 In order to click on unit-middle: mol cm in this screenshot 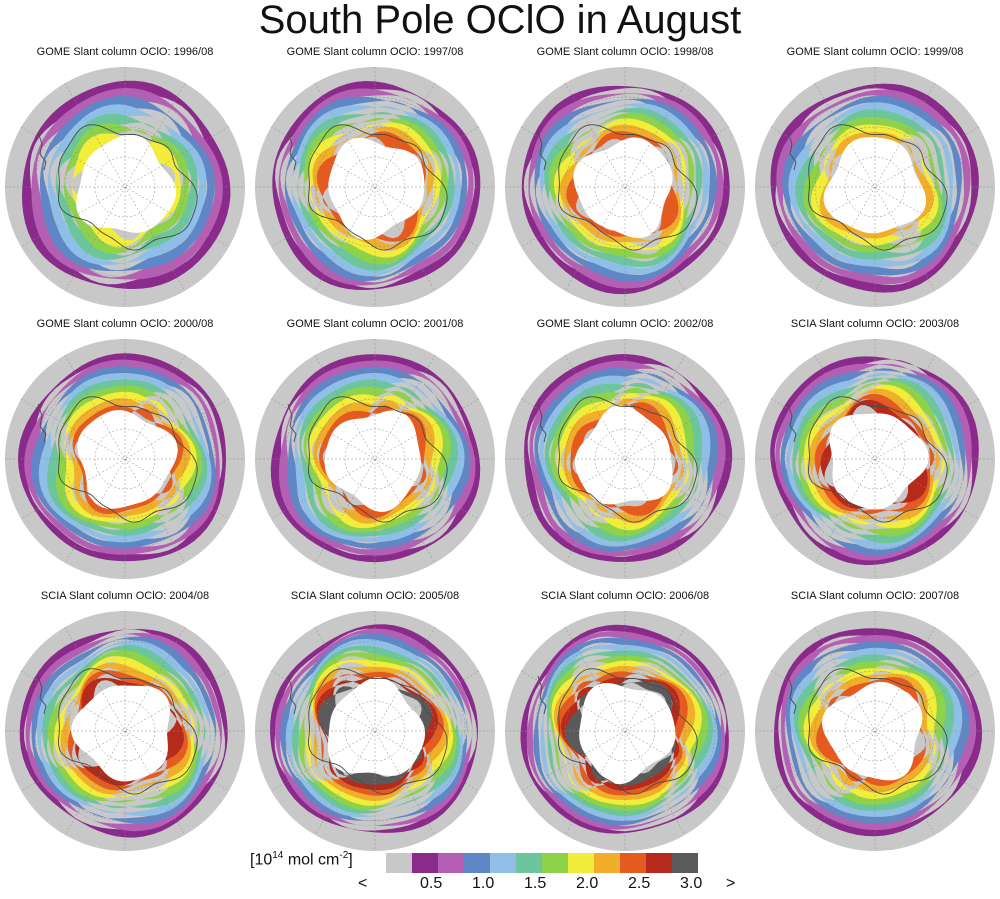, I will do `click(311, 860)`.